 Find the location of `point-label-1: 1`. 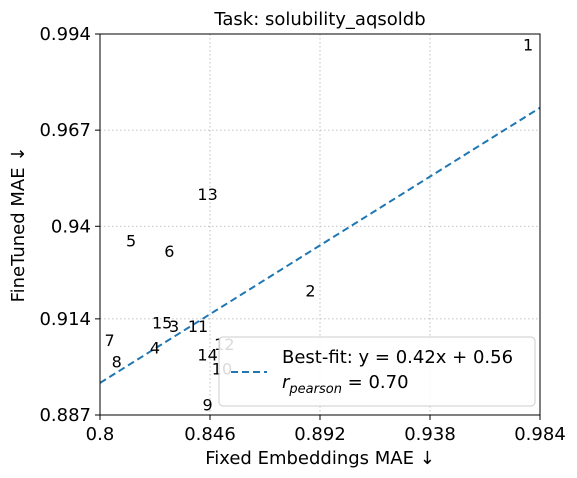

point-label-1: 1 is located at coordinates (528, 45).